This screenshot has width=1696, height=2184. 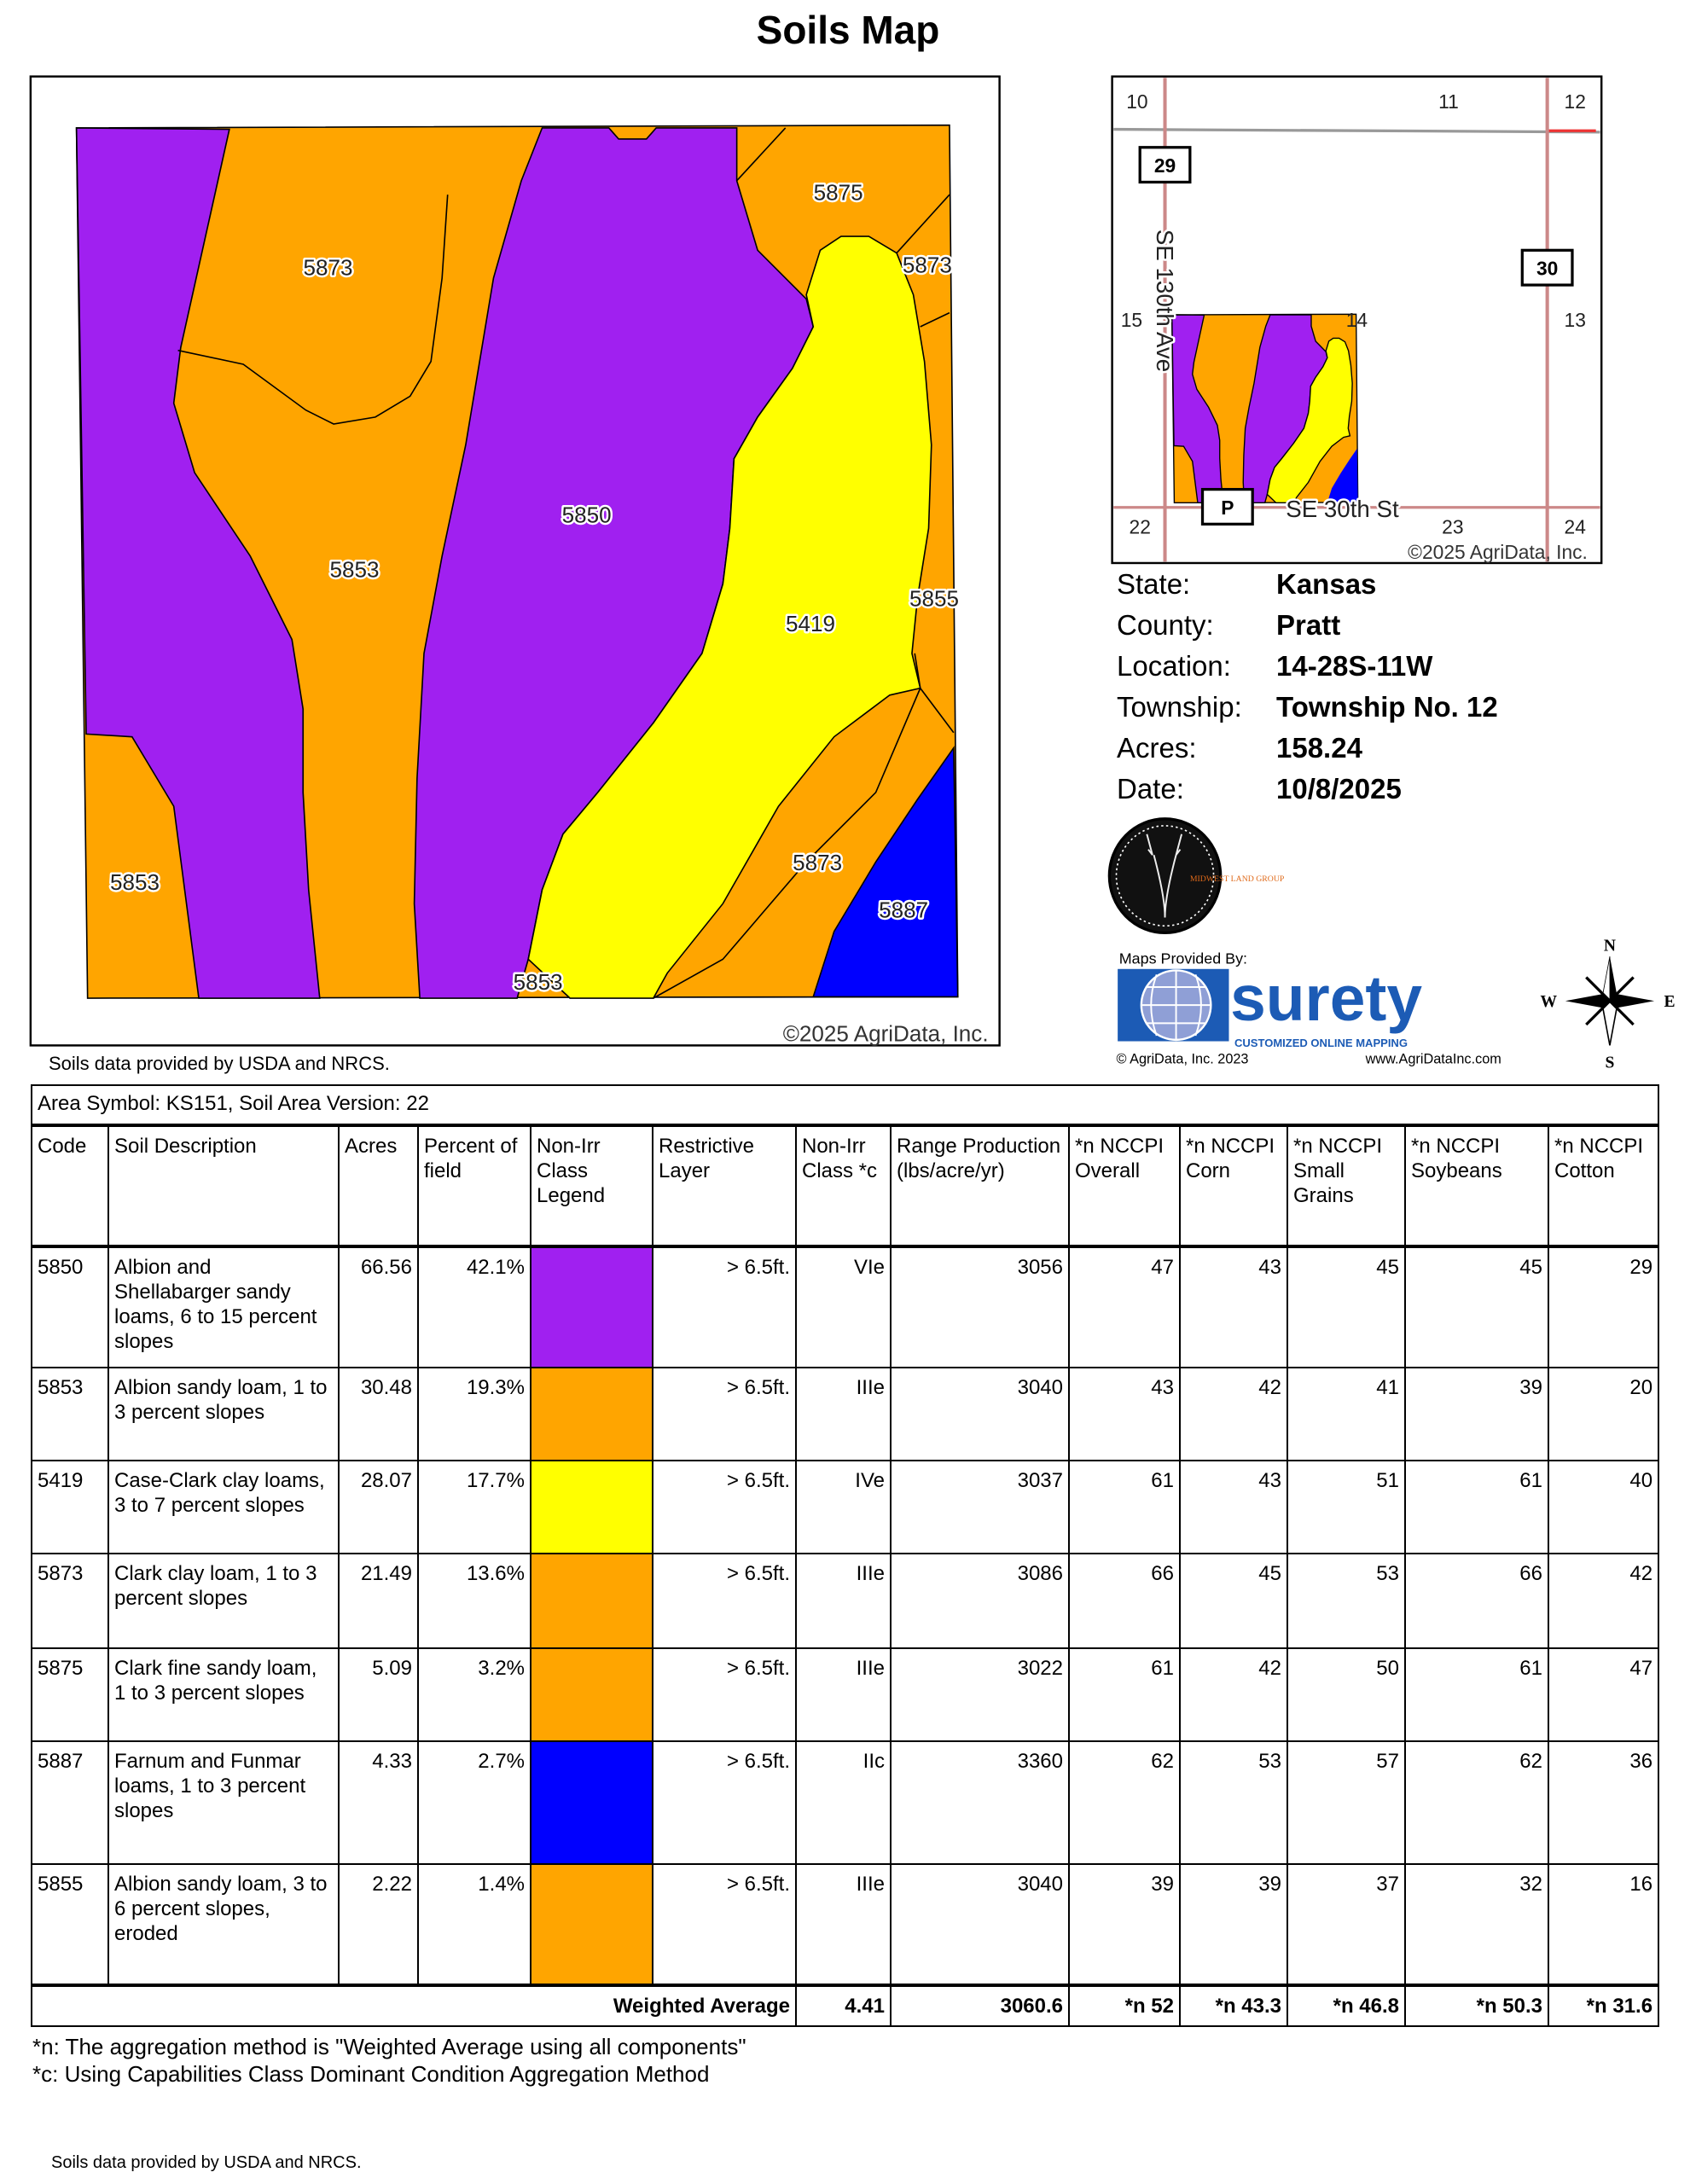 I want to click on nccpi-small-grains: 41, so click(x=1347, y=1414).